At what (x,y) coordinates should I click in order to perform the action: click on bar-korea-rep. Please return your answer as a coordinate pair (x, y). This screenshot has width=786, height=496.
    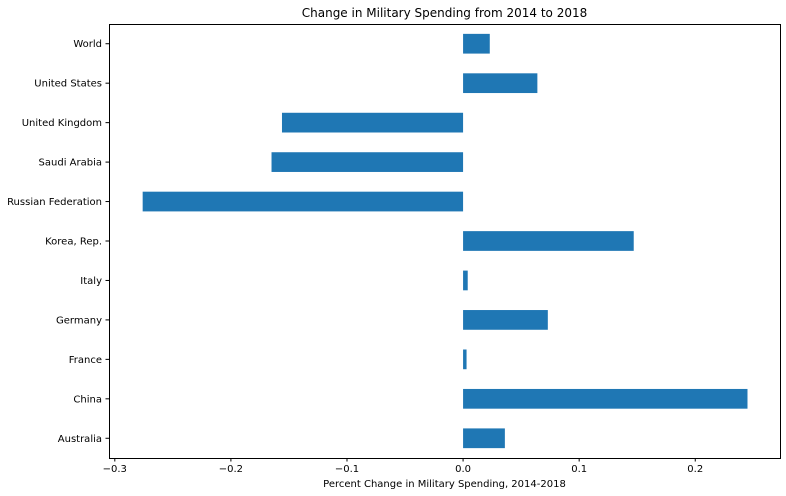
    Looking at the image, I should click on (548, 241).